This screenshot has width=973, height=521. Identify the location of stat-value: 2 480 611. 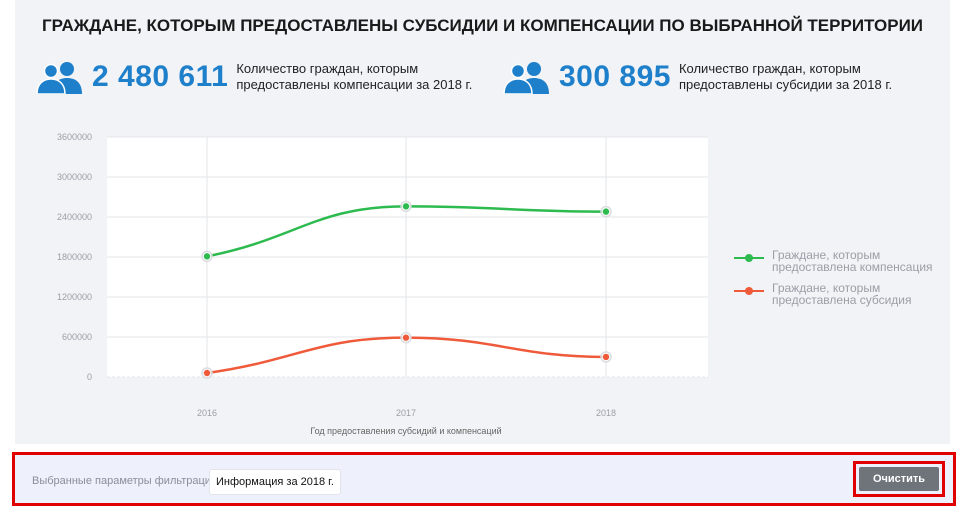
(160, 76).